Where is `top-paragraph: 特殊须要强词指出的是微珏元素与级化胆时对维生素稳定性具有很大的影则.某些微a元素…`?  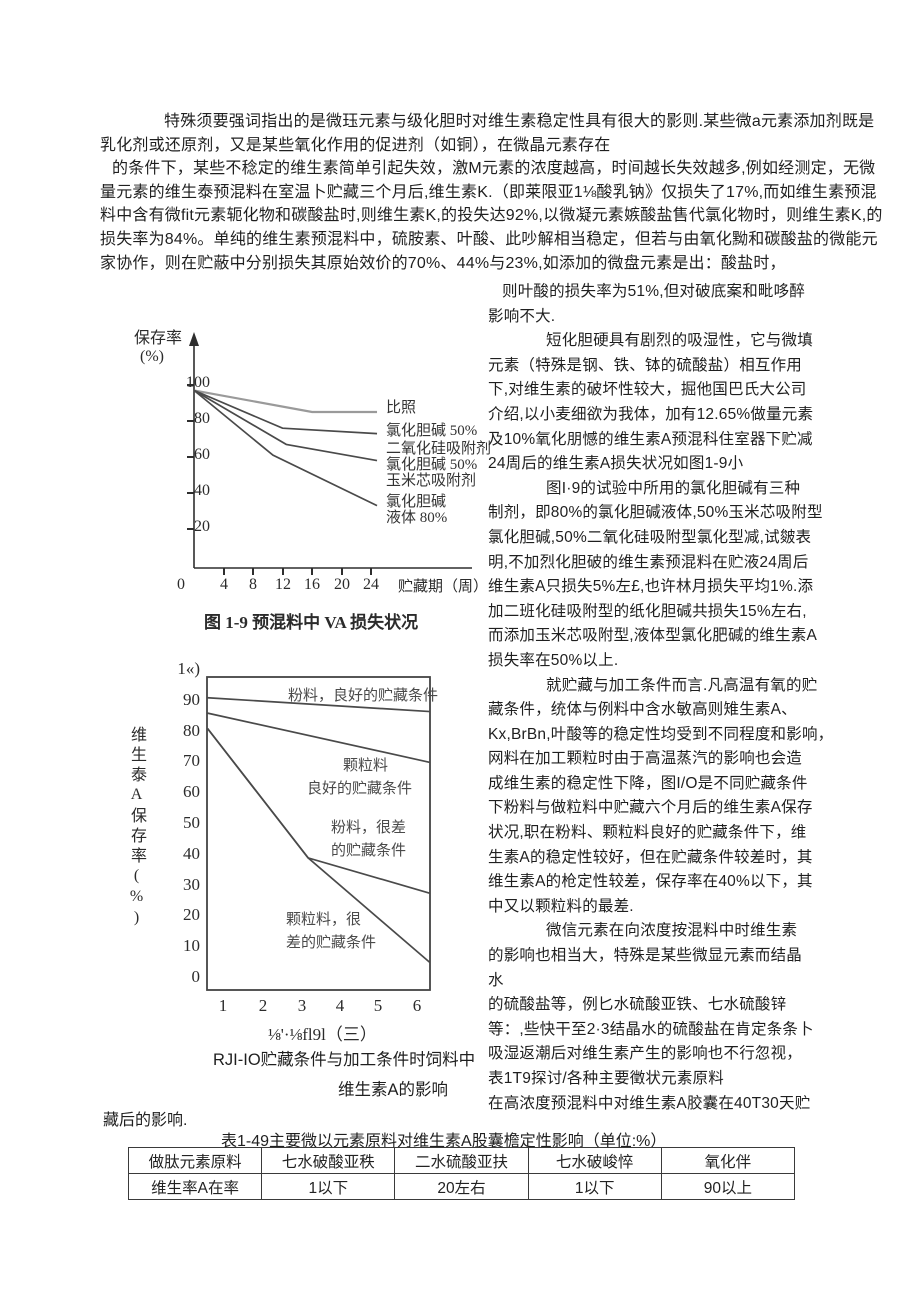
top-paragraph: 特殊须要强词指出的是微珏元素与级化胆时对维生素稳定性具有很大的影则.某些微a元素… is located at coordinates (491, 192).